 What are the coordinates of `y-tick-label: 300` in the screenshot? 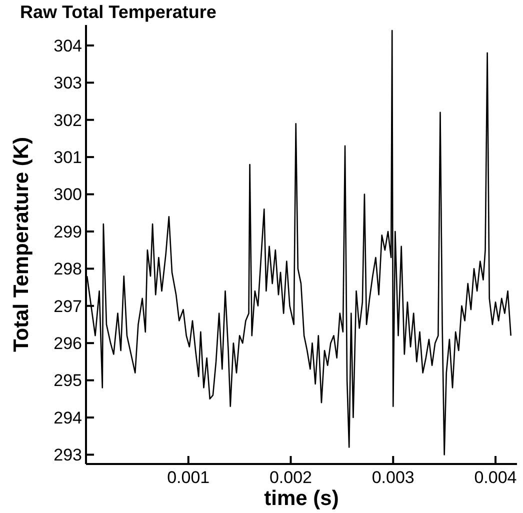 It's located at (68, 194).